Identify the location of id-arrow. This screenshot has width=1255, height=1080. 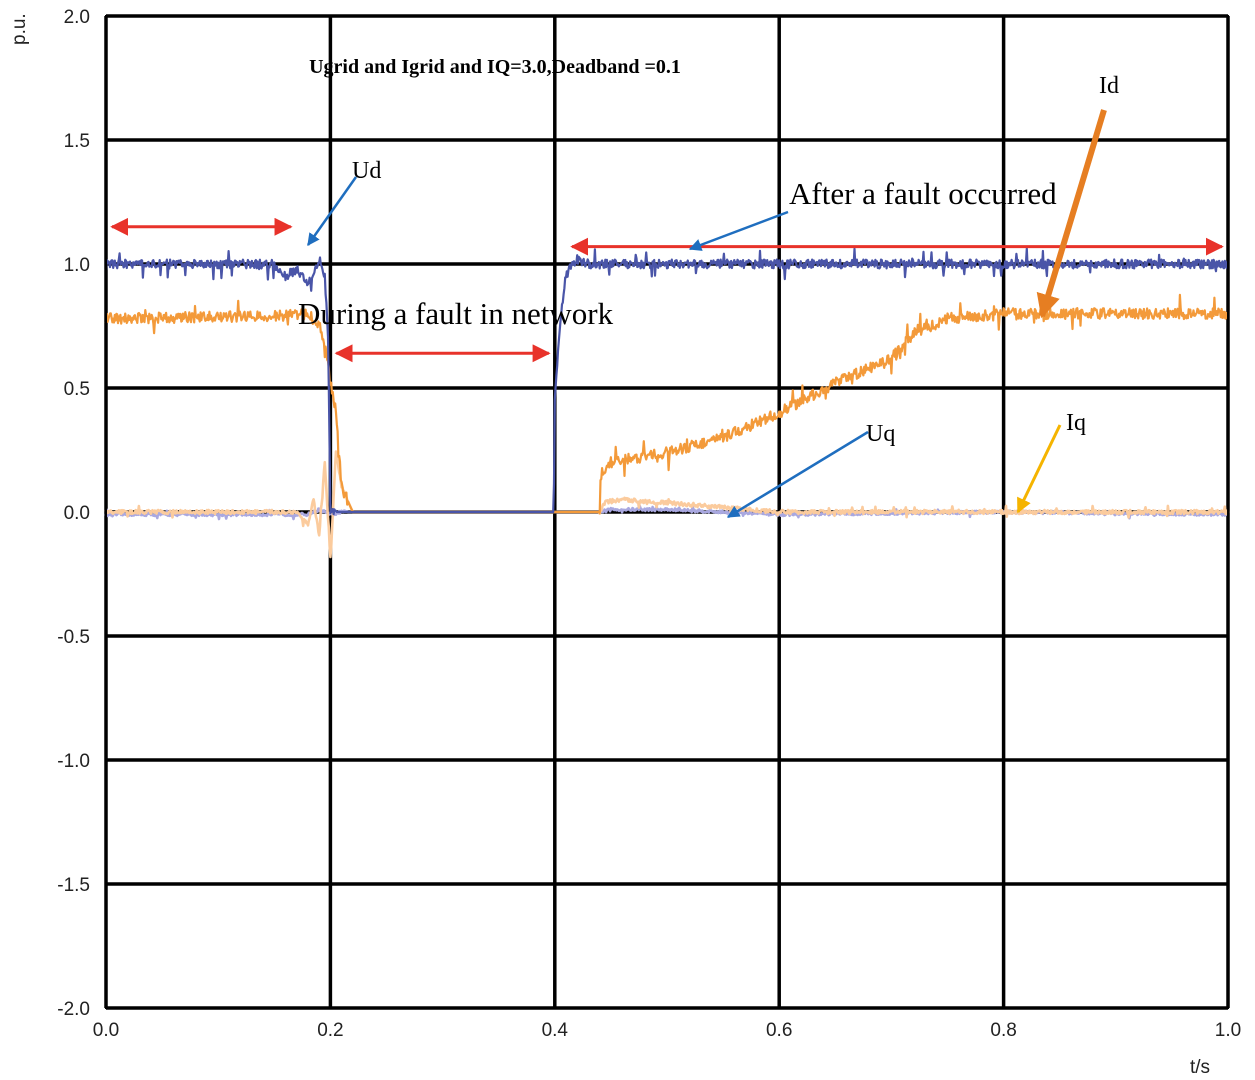
(1071, 214).